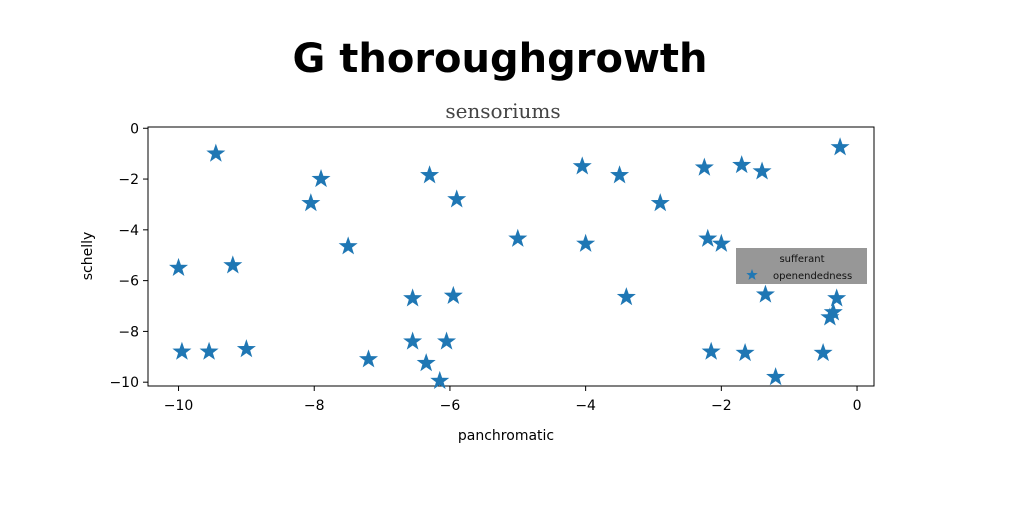 This screenshot has height=512, width=1024. I want to click on y-axis-label: schelly, so click(88, 256).